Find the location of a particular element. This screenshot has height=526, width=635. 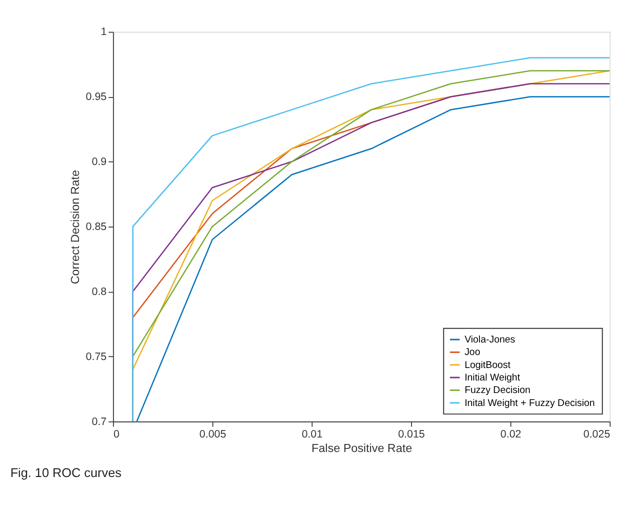

legend-label: Initial Weight is located at coordinates (492, 378).